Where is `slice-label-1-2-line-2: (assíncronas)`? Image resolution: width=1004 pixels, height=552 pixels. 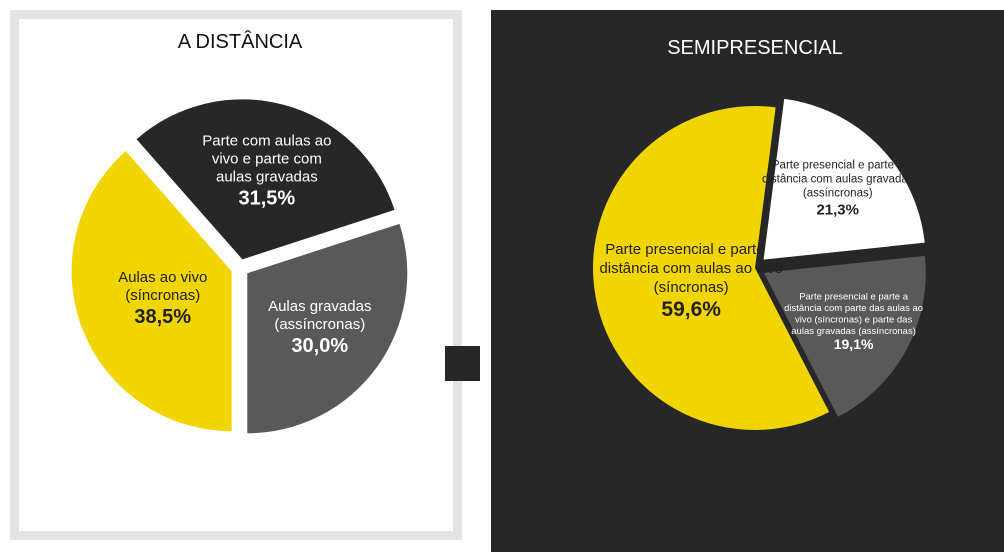
slice-label-1-2-line-2: (assíncronas) is located at coordinates (838, 194).